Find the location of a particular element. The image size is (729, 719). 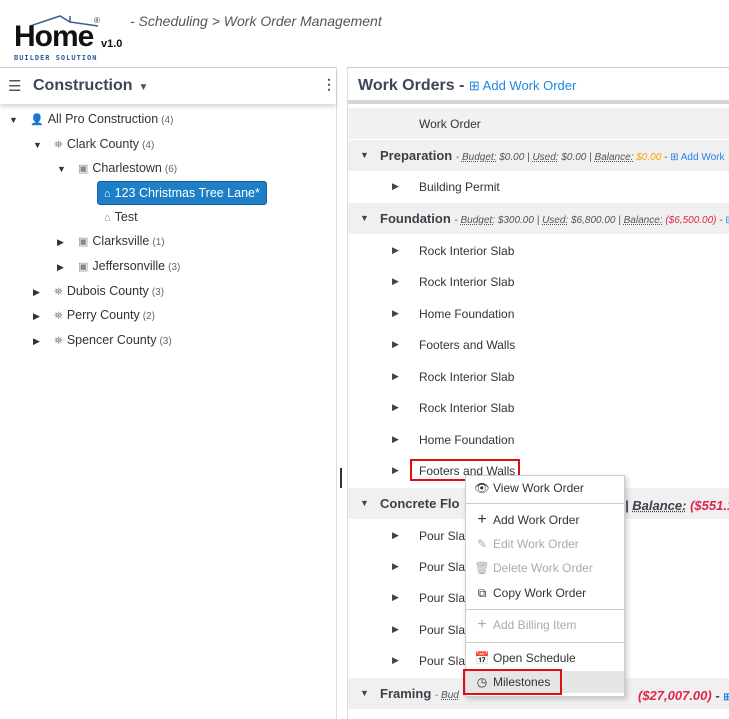

budget-value: $300.00 is located at coordinates (515, 220).